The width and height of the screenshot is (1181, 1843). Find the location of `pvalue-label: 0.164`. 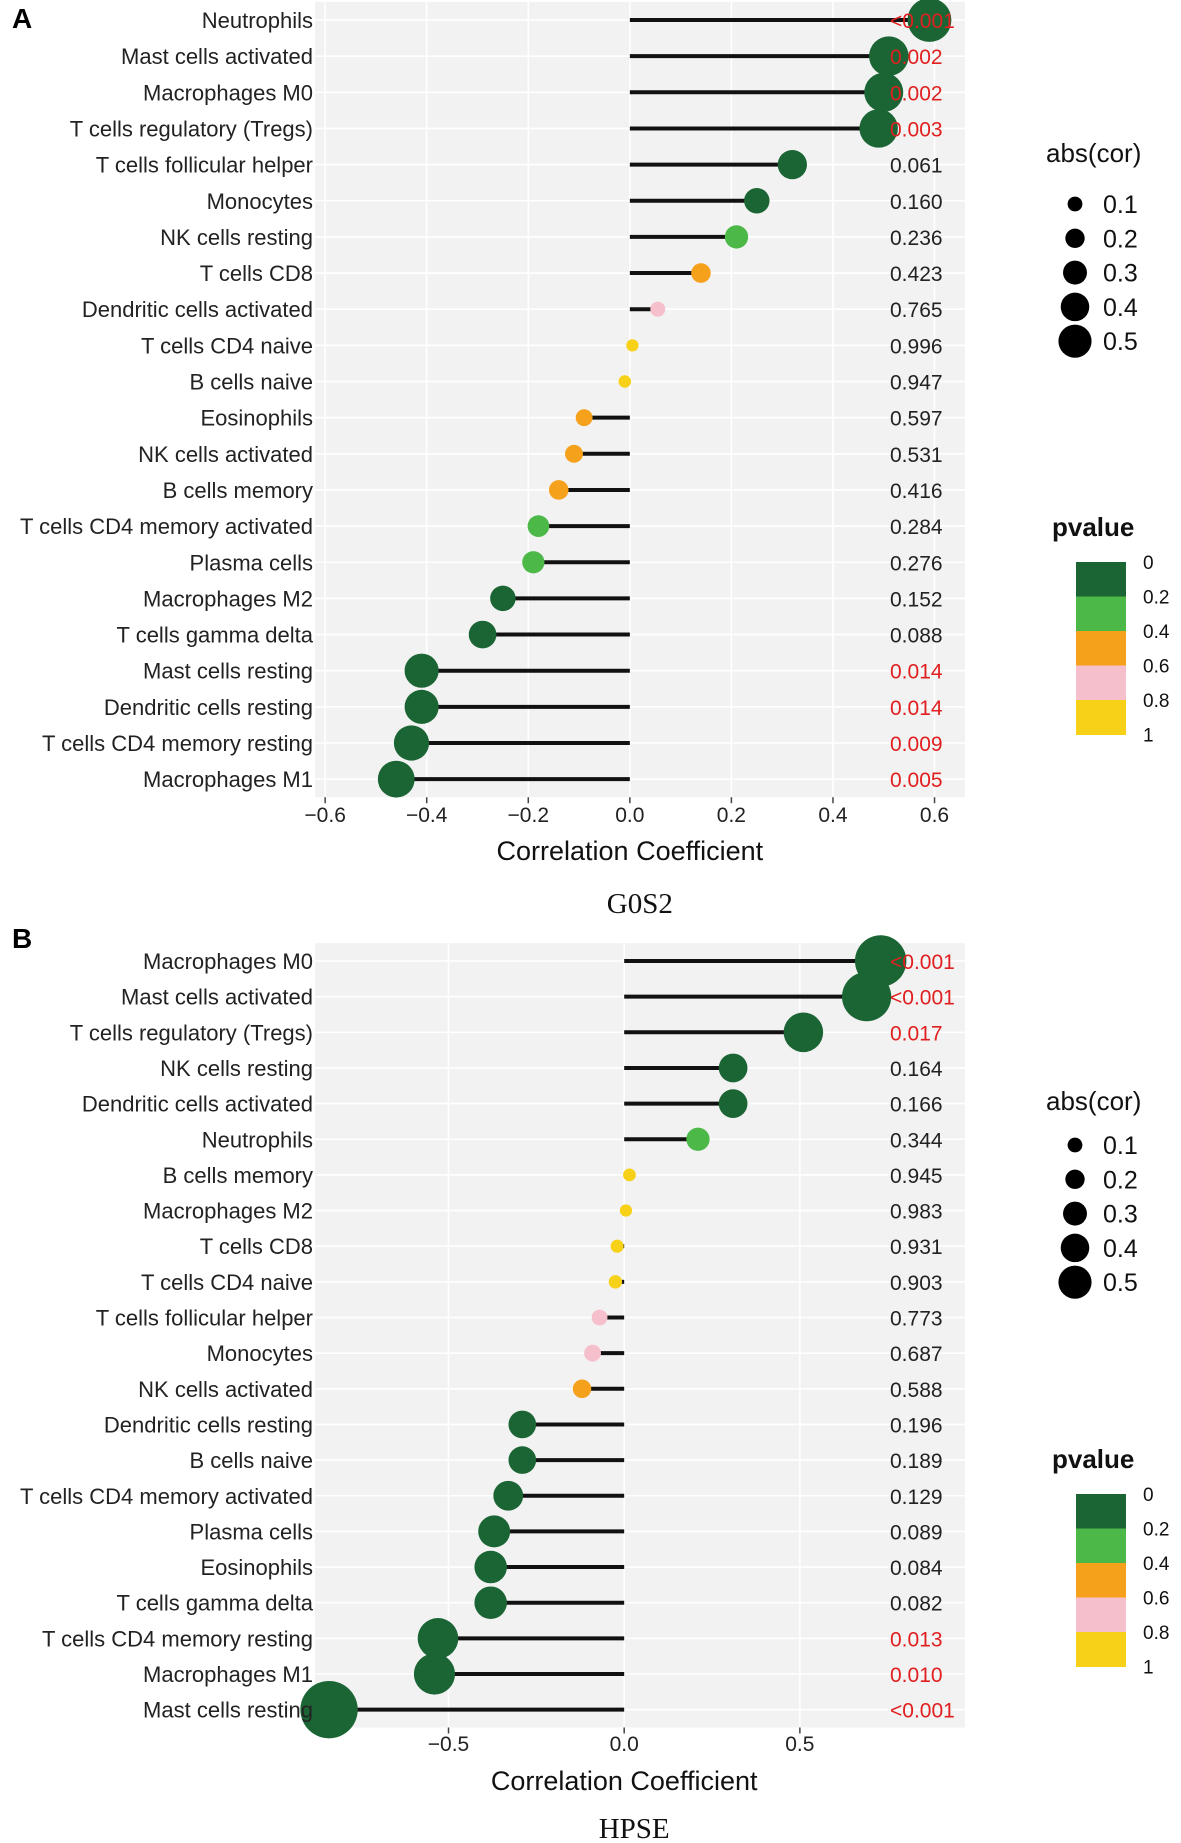

pvalue-label: 0.164 is located at coordinates (916, 1069).